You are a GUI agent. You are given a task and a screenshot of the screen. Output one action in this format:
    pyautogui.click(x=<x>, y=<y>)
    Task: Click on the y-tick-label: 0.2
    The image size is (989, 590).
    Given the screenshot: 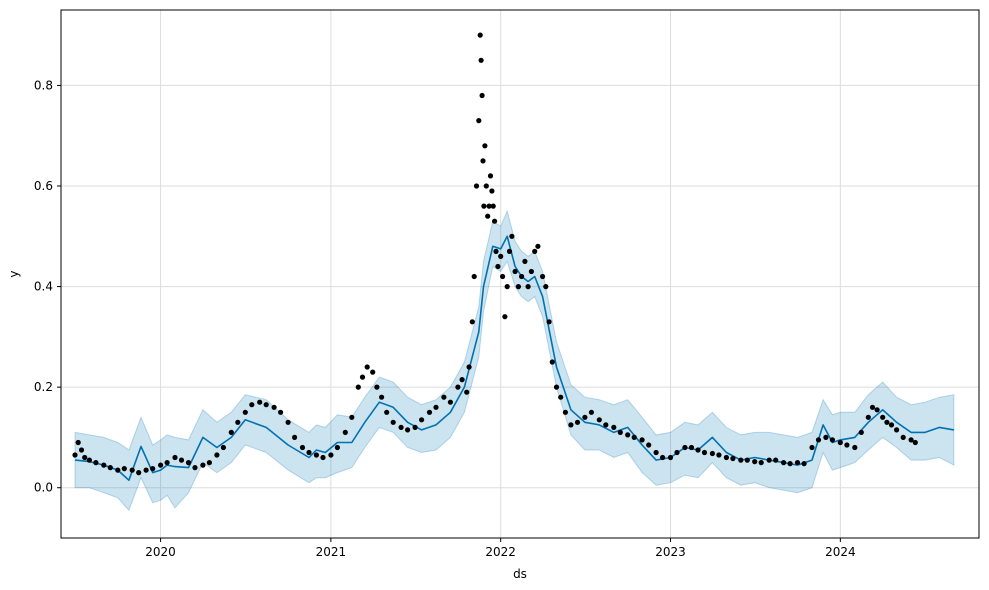 What is the action you would take?
    pyautogui.click(x=43, y=387)
    